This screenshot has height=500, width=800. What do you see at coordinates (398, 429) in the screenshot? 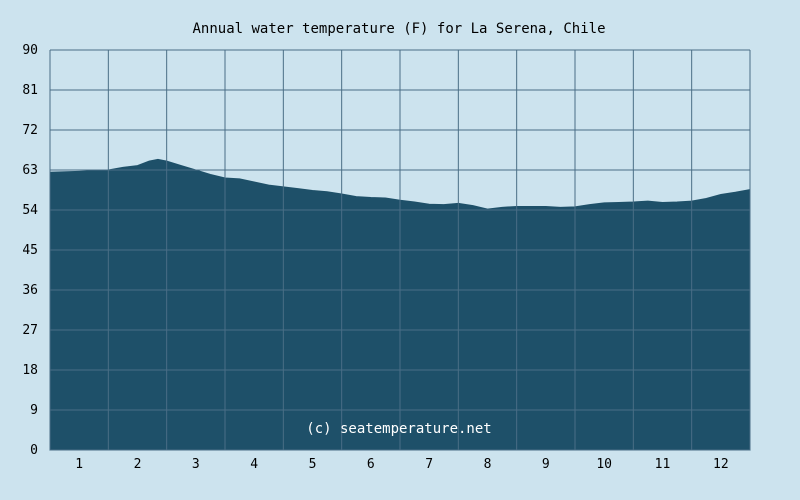
I see `watermark-text: (c) seatemperature.net` at bounding box center [398, 429].